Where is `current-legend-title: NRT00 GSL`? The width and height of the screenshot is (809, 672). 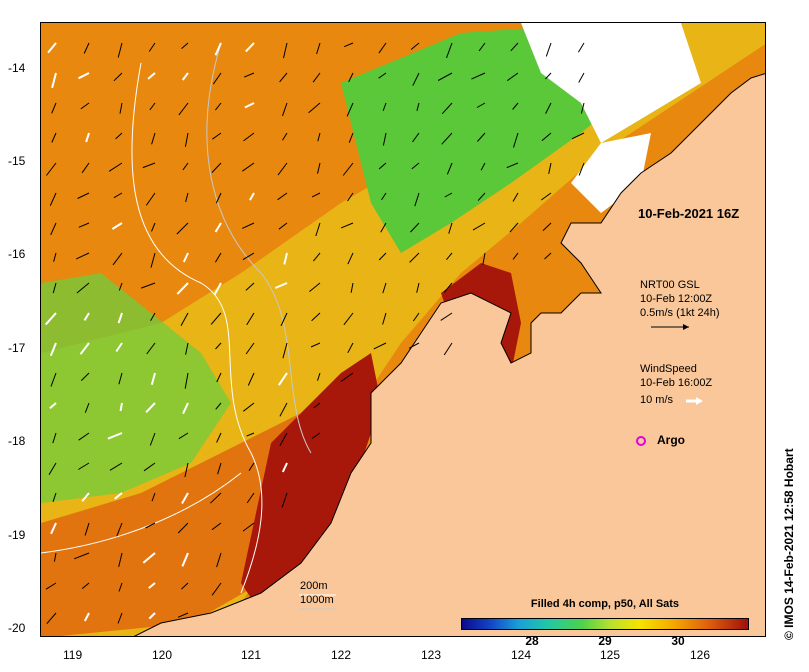
current-legend-title: NRT00 GSL is located at coordinates (670, 285).